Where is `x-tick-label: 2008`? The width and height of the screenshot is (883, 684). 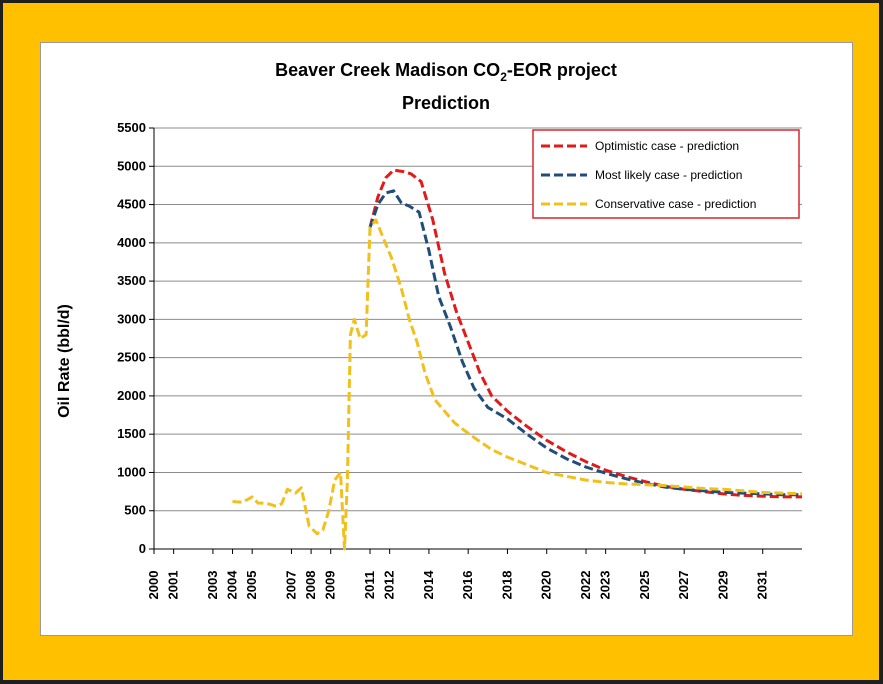 x-tick-label: 2008 is located at coordinates (310, 585).